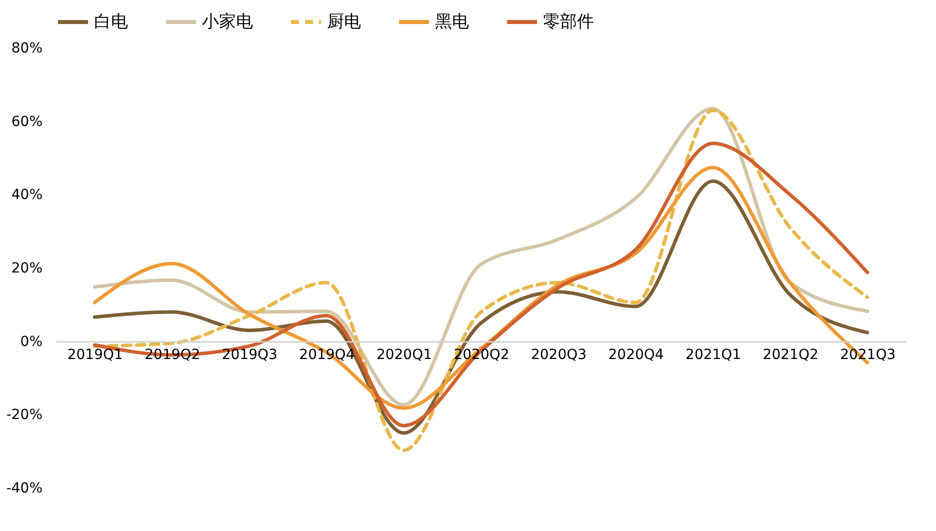 This screenshot has height=531, width=936. I want to click on legend-label: 零部件, so click(568, 22).